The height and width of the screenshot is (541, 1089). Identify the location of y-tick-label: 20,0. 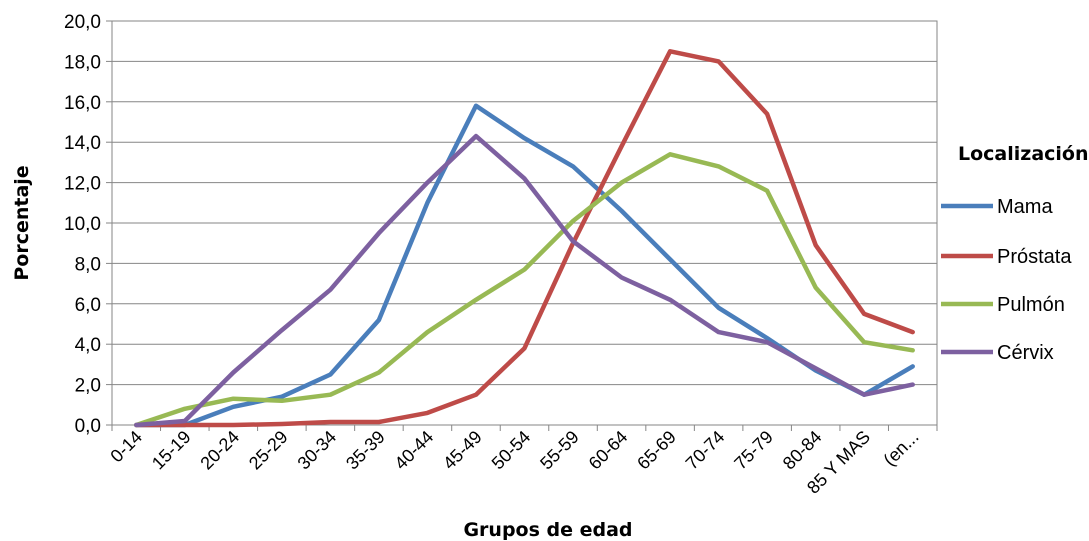
(82, 22).